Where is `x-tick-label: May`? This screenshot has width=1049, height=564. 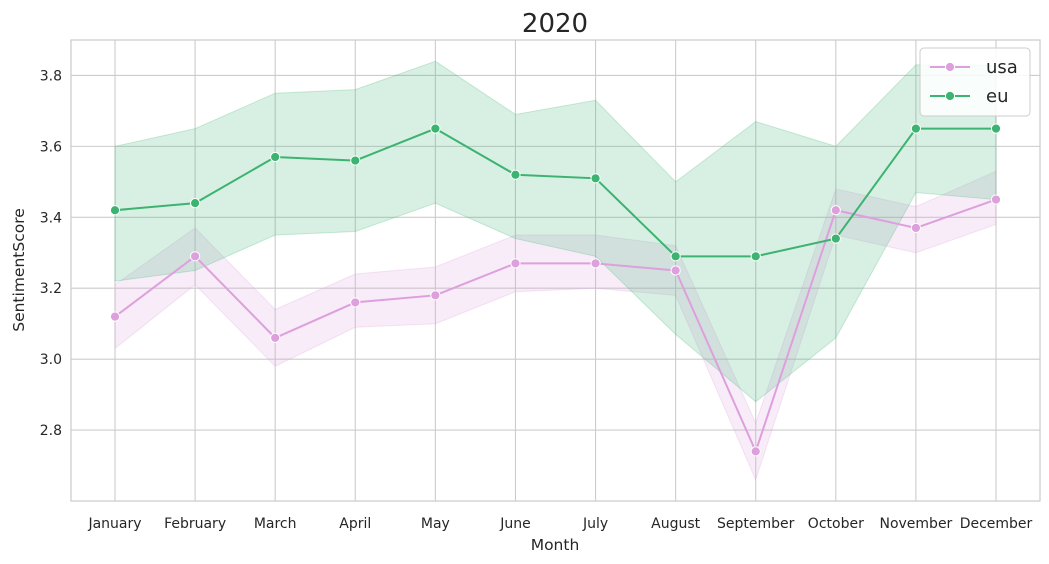
x-tick-label: May is located at coordinates (435, 524).